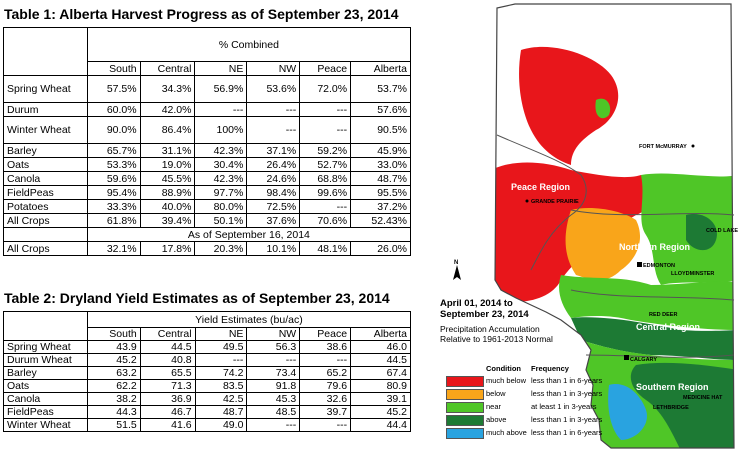  What do you see at coordinates (672, 387) in the screenshot?
I see `region-label-southern: Southern Region` at bounding box center [672, 387].